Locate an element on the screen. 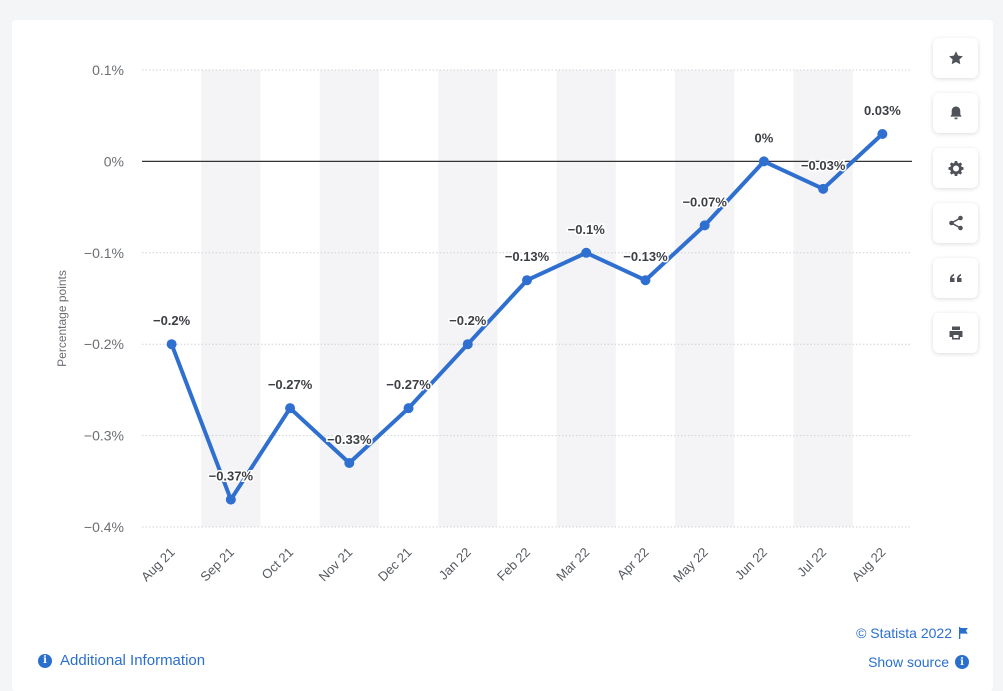  share-button is located at coordinates (955, 223).